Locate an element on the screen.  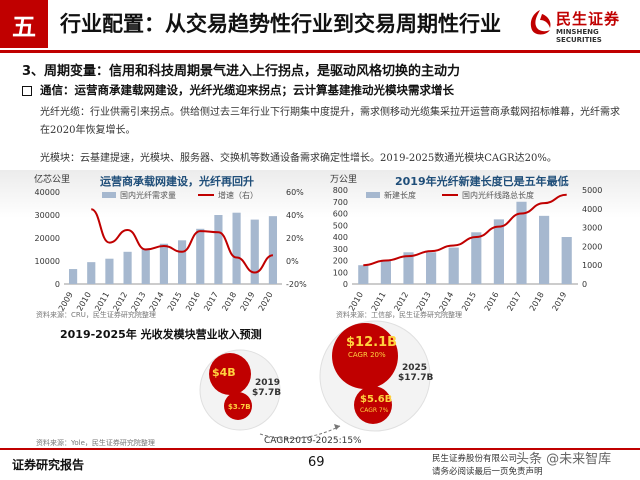
y-left-tick-label: 40000 is located at coordinates (47, 192).